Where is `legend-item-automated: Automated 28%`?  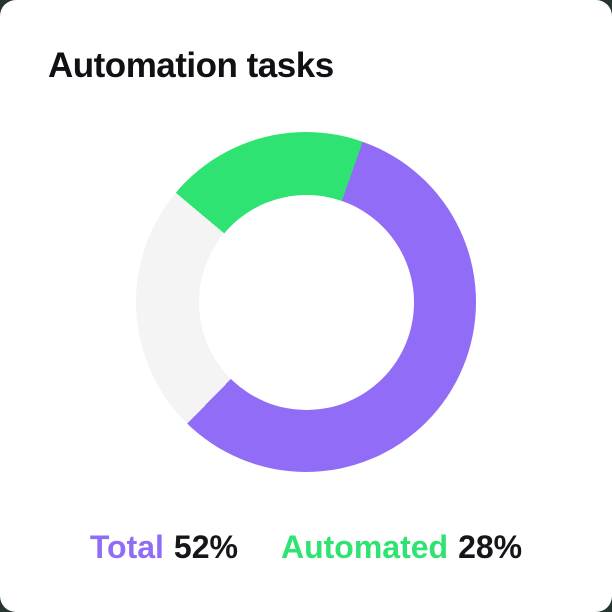
legend-item-automated: Automated 28% is located at coordinates (401, 547).